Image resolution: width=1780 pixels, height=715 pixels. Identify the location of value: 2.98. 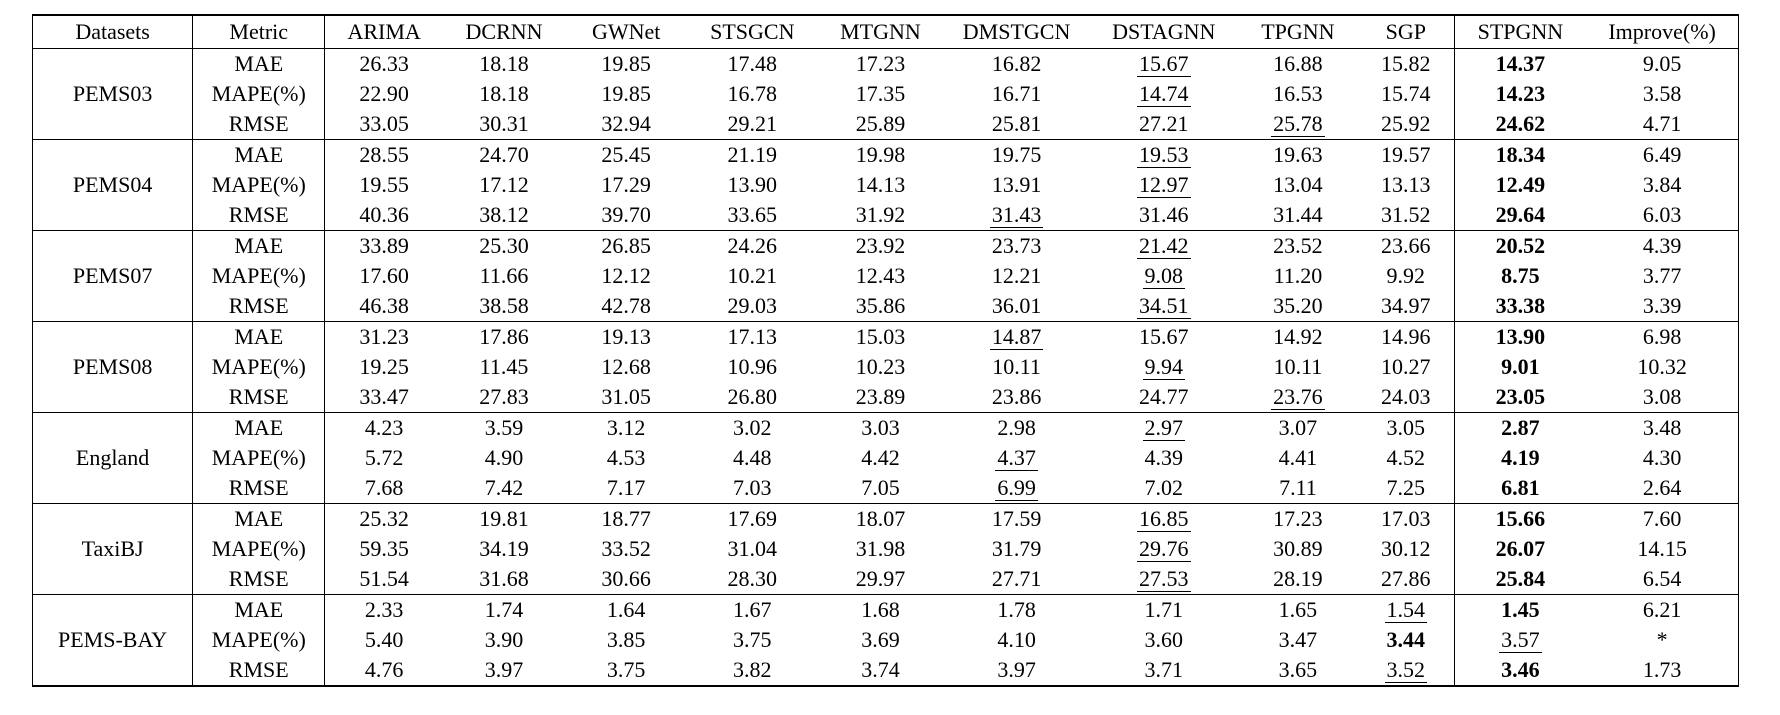
(1016, 427).